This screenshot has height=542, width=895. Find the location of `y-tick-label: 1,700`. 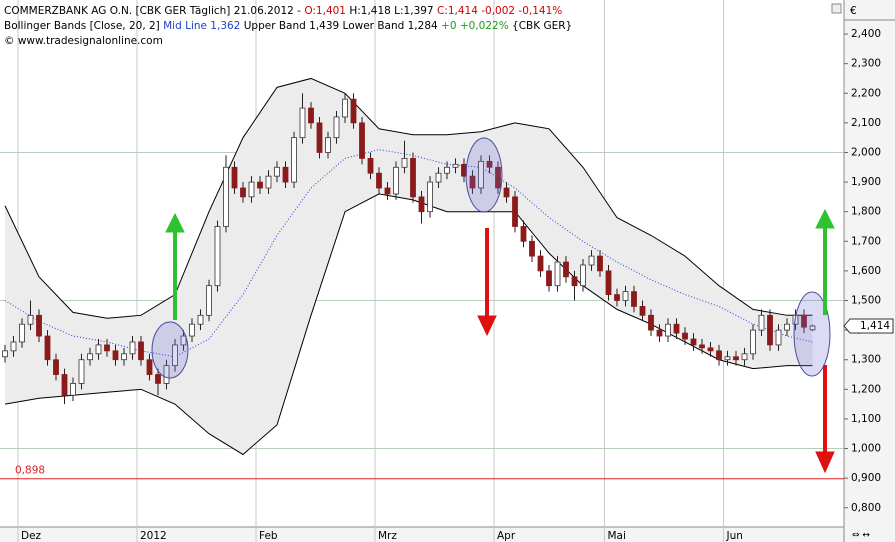

y-tick-label: 1,700 is located at coordinates (866, 241).